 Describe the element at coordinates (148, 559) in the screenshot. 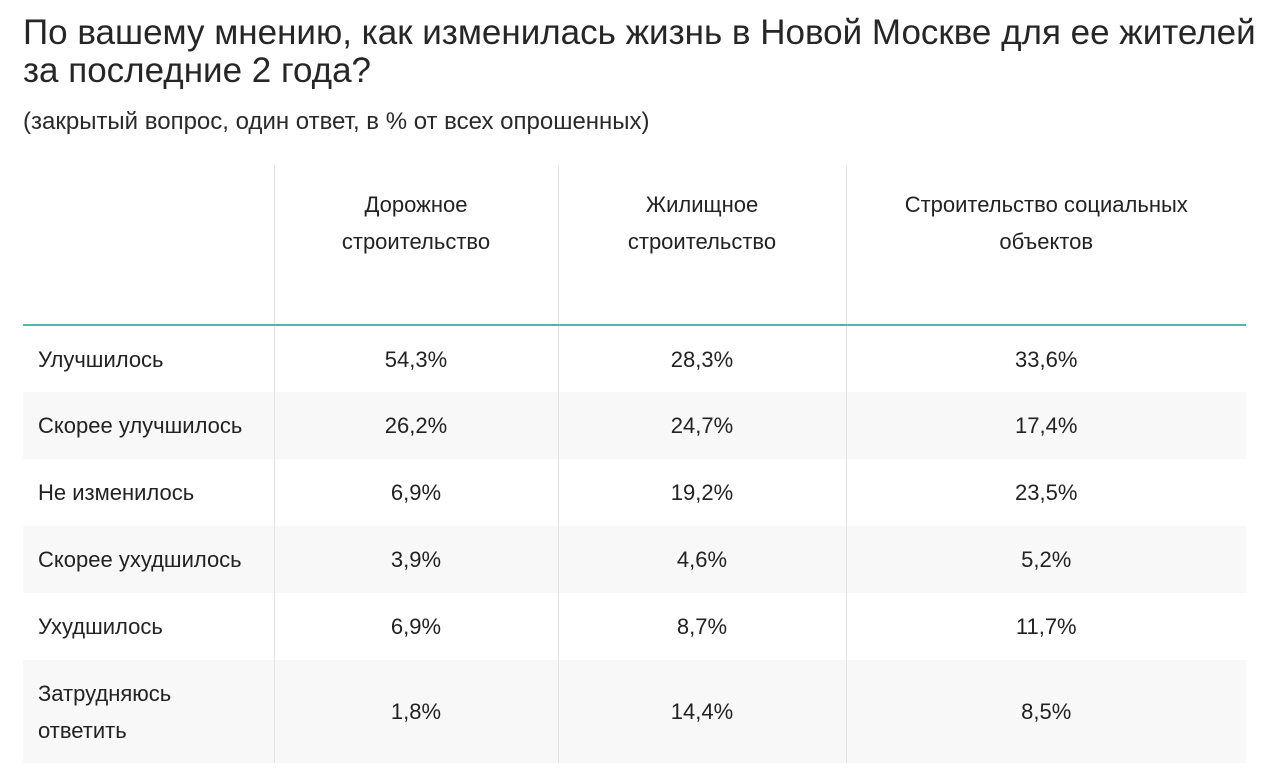

I see `row-label: Скорее ухудшилось` at that location.